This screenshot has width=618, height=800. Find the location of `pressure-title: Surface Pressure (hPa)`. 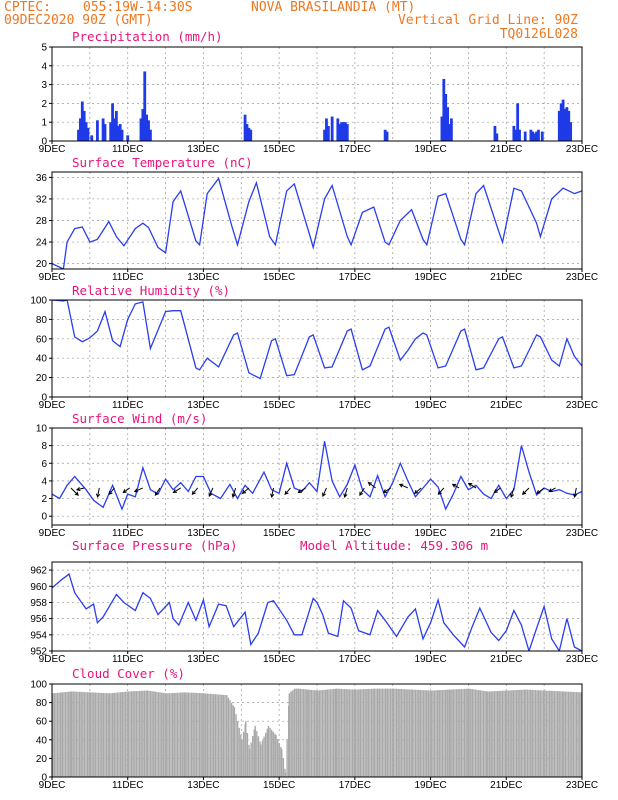

pressure-title: Surface Pressure (hPa) is located at coordinates (155, 545).